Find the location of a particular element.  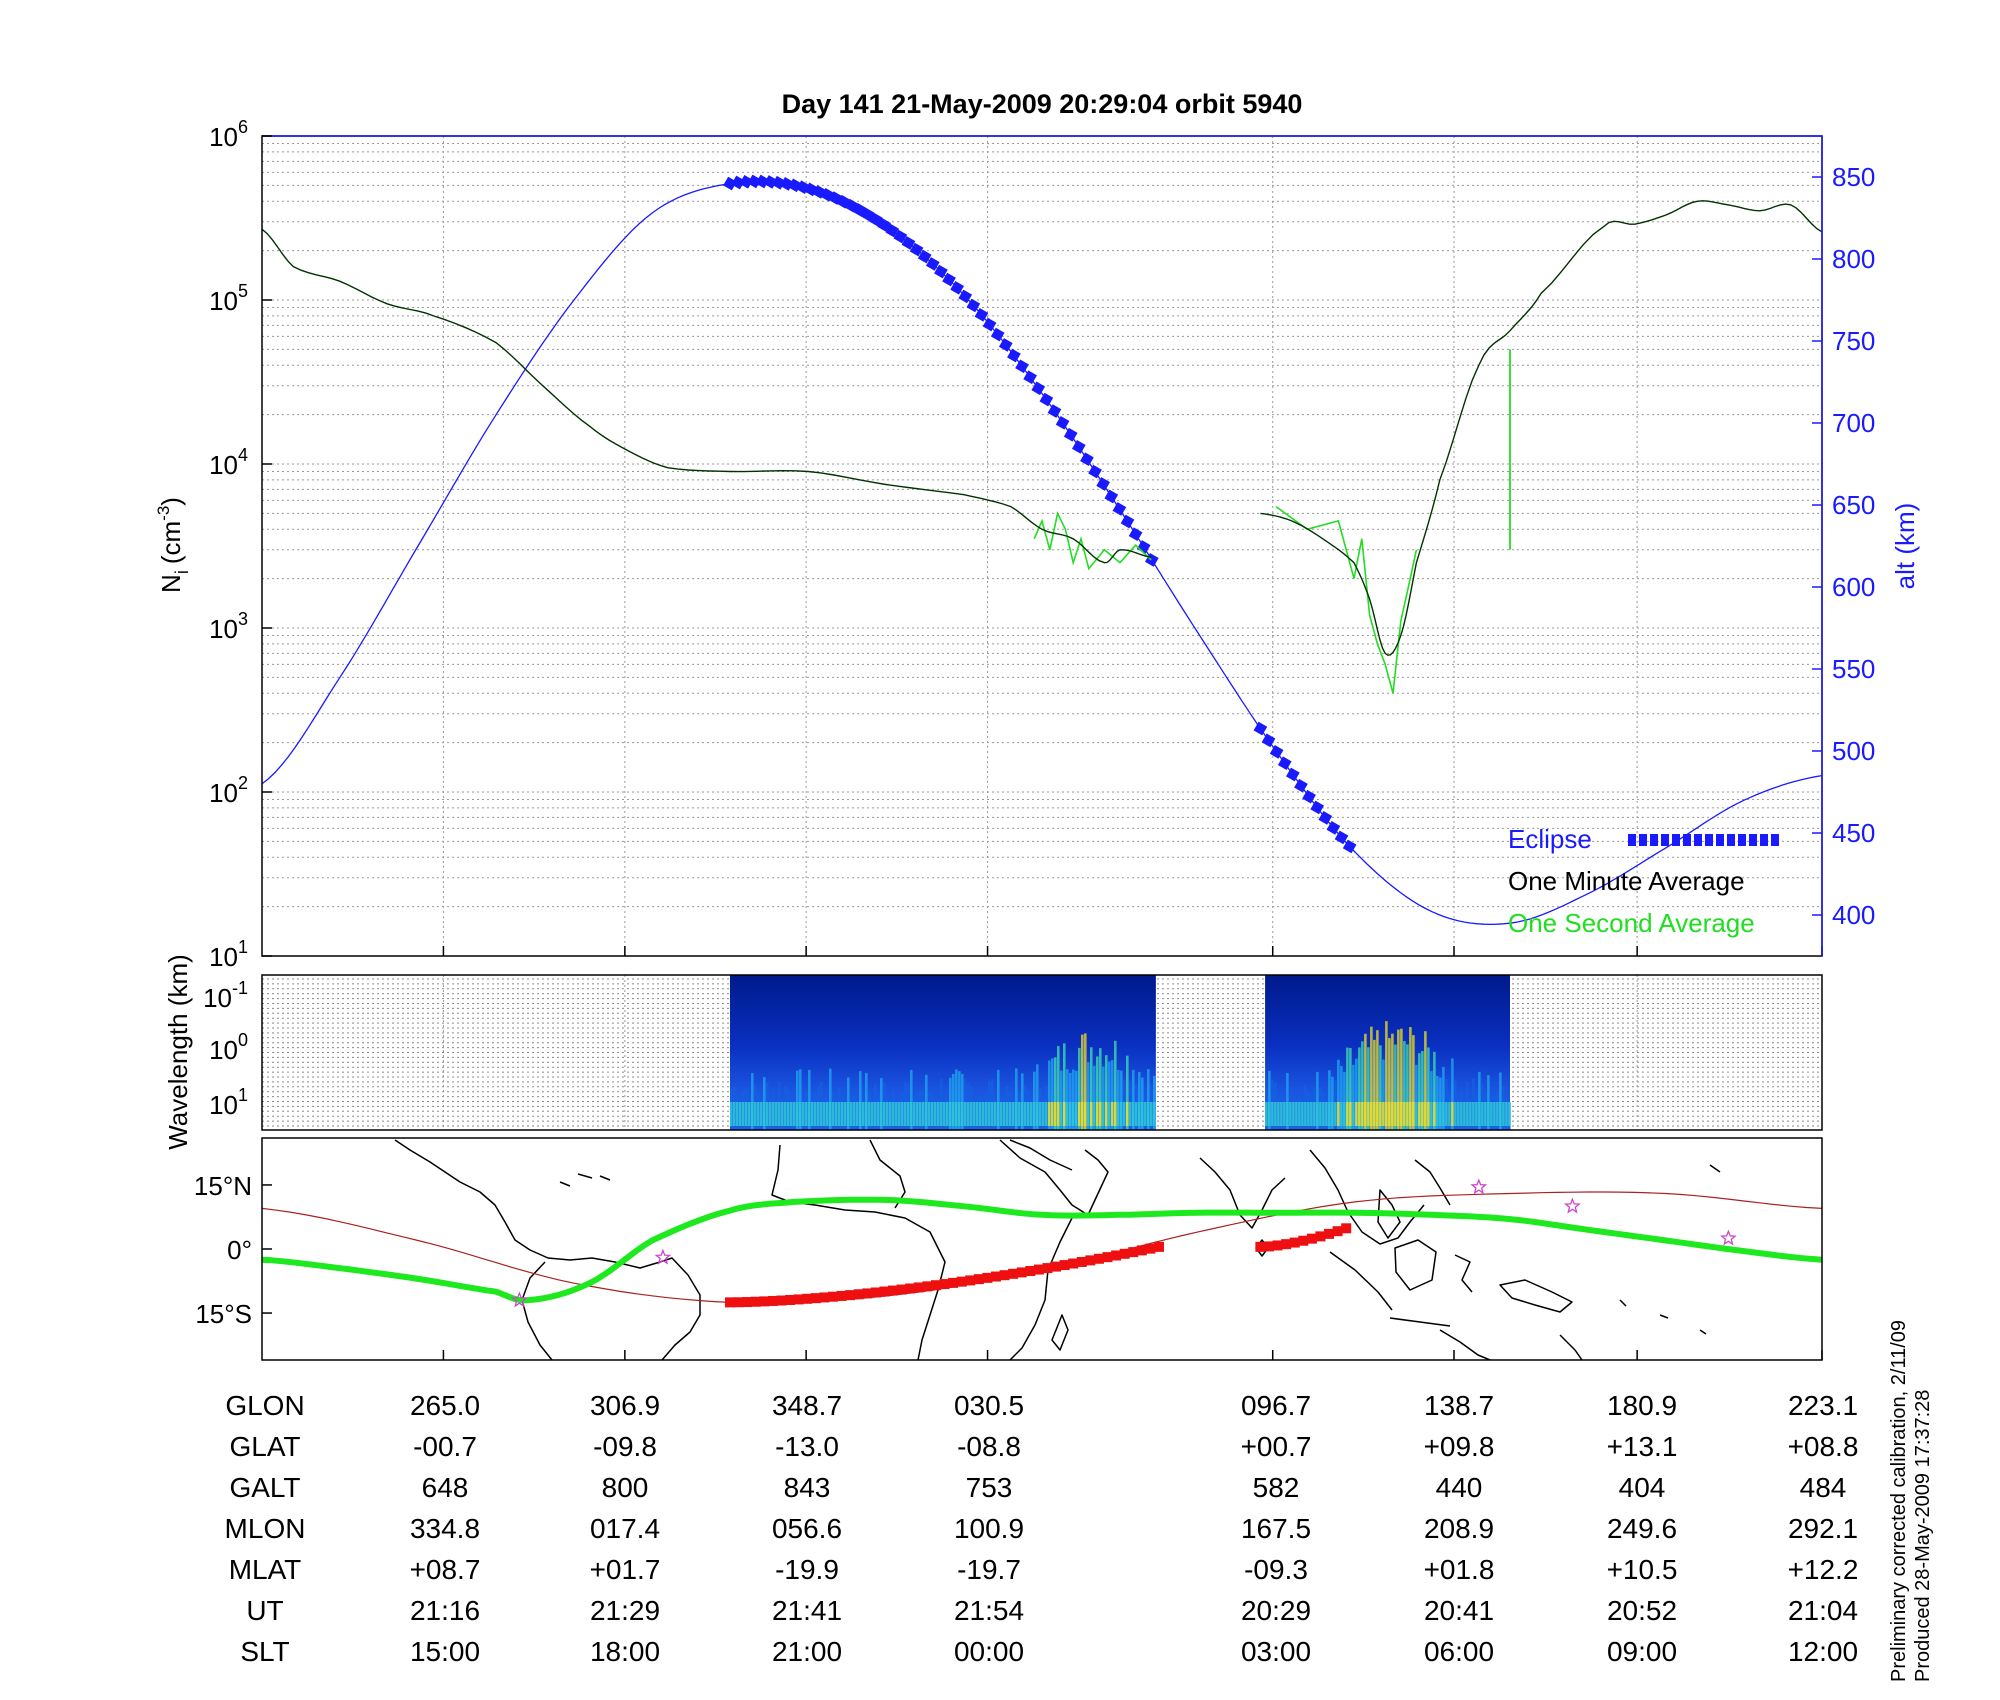

coast-arabia is located at coordinates (1041, 1155).